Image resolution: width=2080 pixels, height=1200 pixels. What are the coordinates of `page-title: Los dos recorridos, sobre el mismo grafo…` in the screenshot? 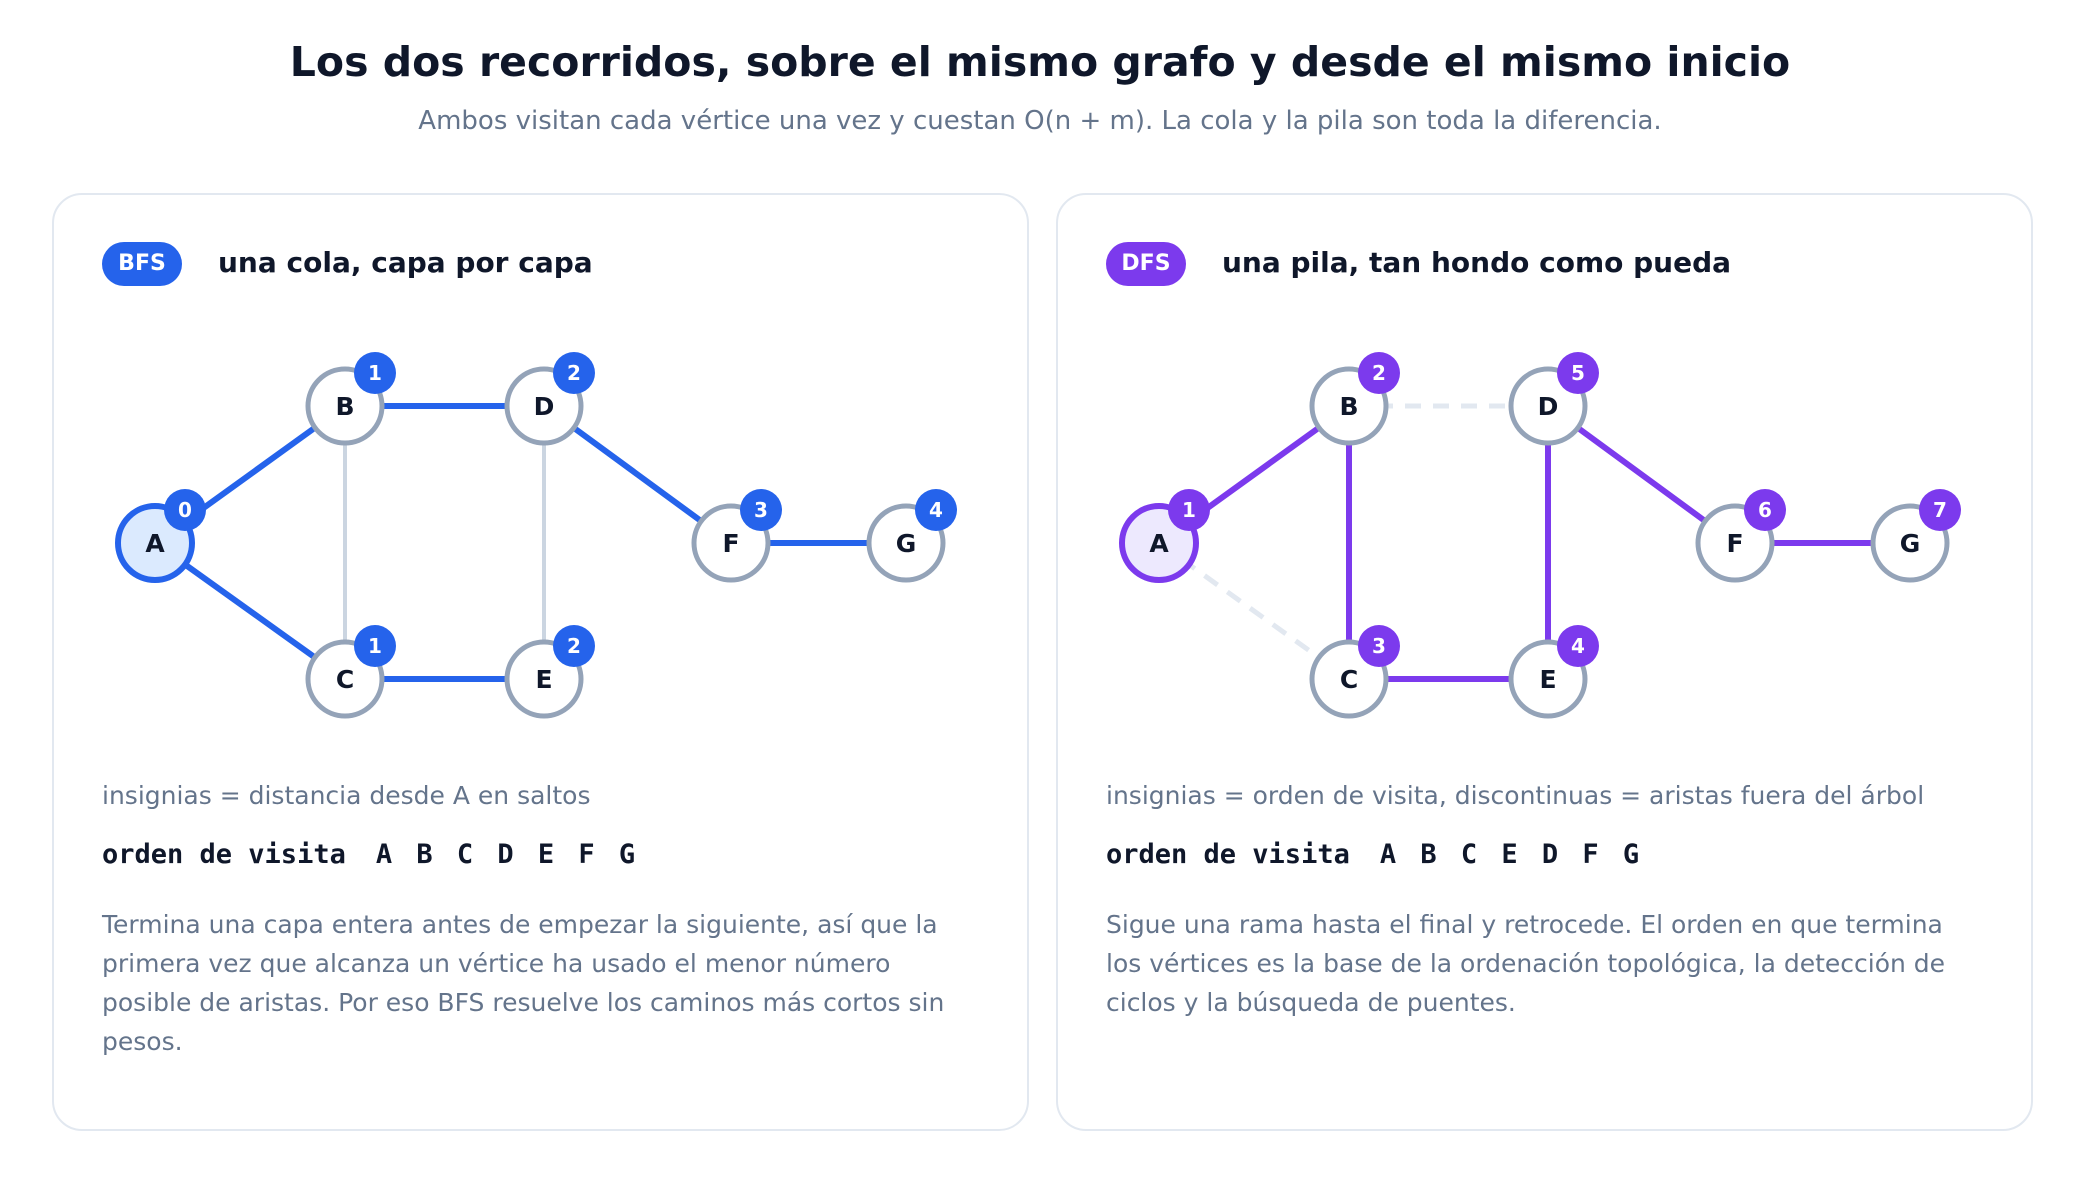 It's located at (1040, 62).